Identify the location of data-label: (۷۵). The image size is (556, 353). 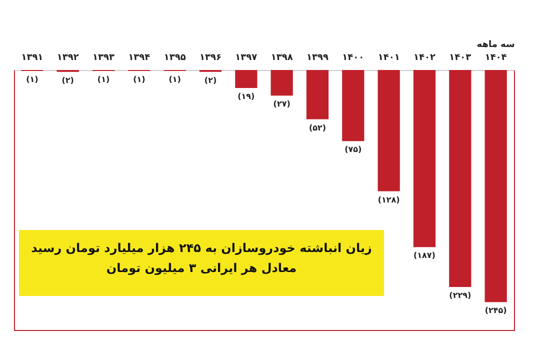
(353, 149).